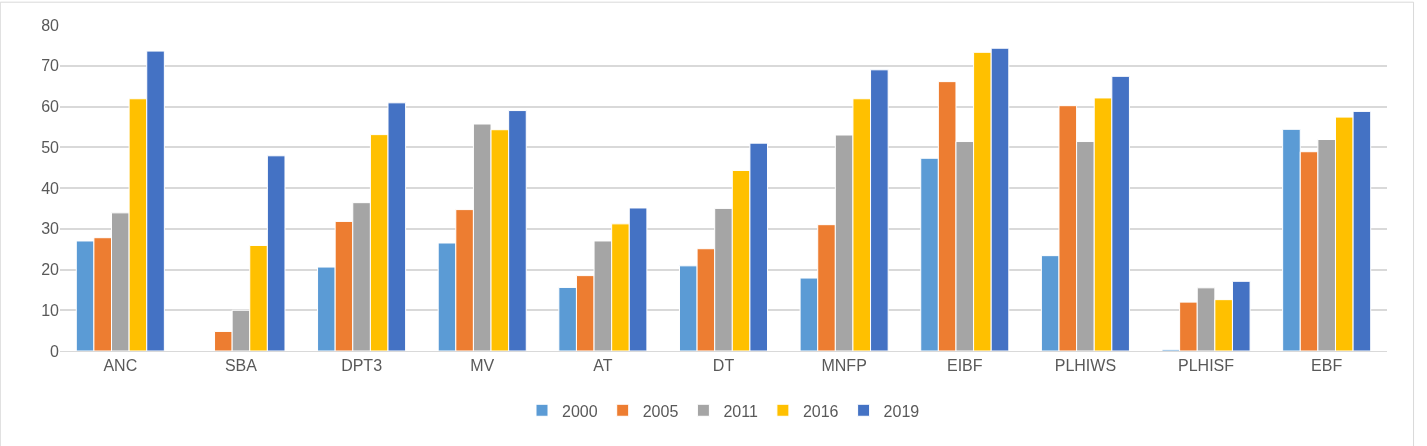 This screenshot has width=1427, height=446. Describe the element at coordinates (844, 366) in the screenshot. I see `x-tick-label: MNFP` at that location.